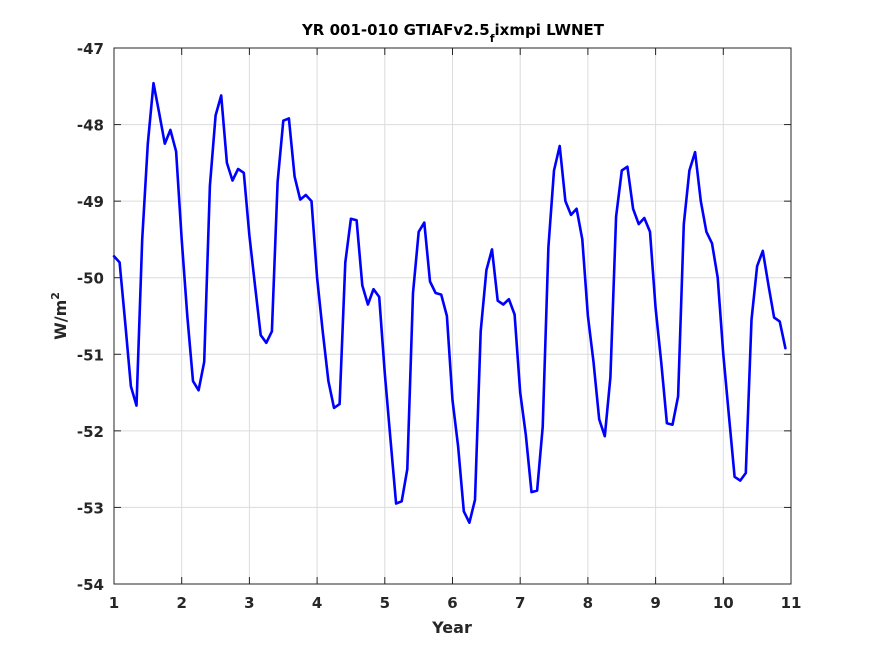 The width and height of the screenshot is (875, 656). I want to click on y-tick-label: -53, so click(90, 508).